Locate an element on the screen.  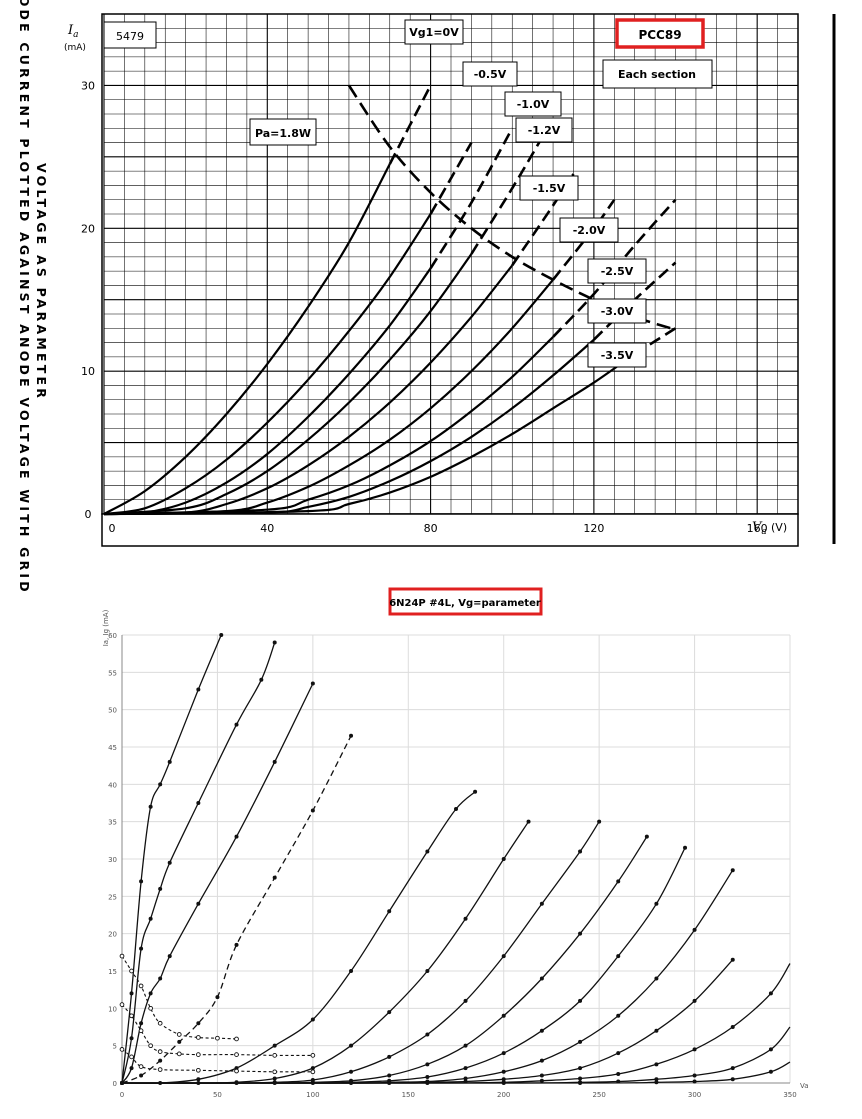
y-tick-label: 55 is located at coordinates (112, 673).